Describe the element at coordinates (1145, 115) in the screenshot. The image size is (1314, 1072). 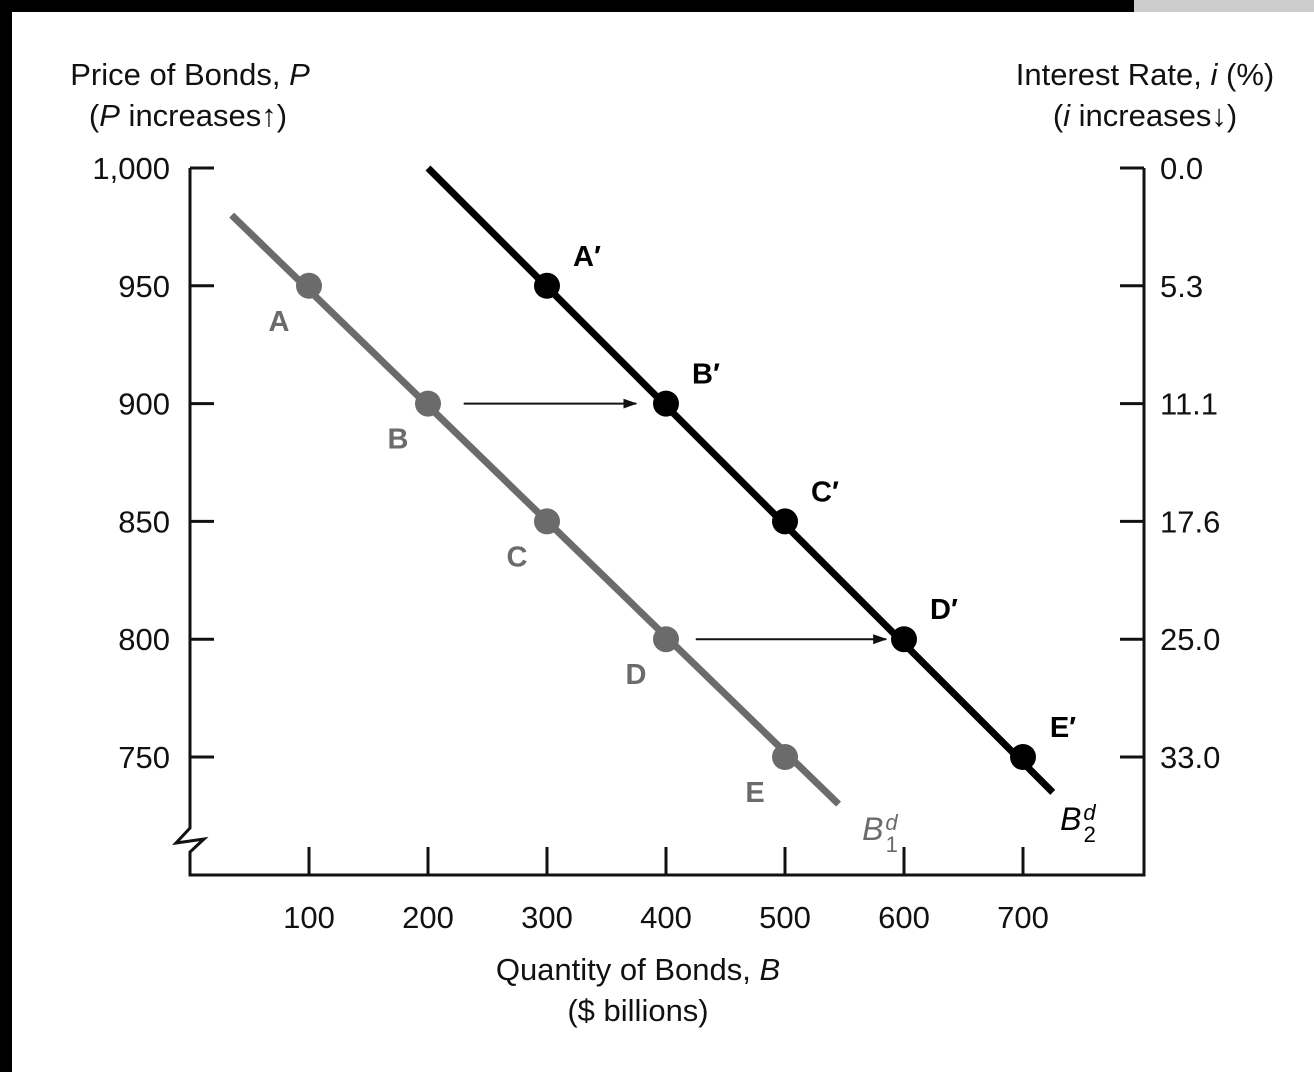
I see `right-axis-label-line2: (i increases↓)` at that location.